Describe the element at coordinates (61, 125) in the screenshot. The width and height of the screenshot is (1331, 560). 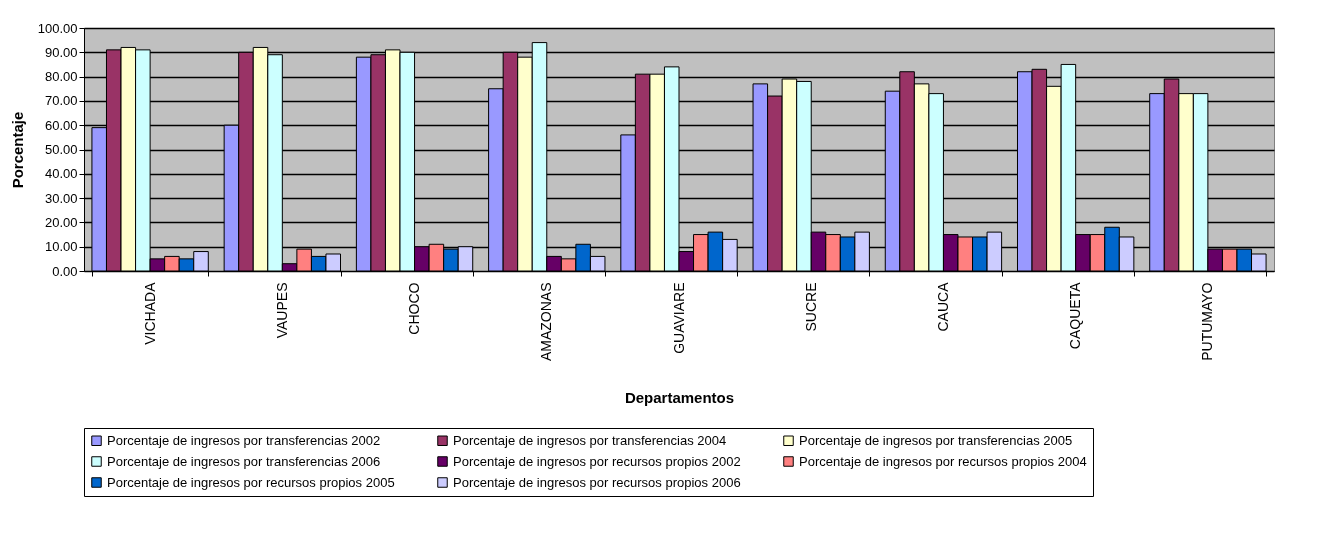
I see `y-tick-label: 60.00` at that location.